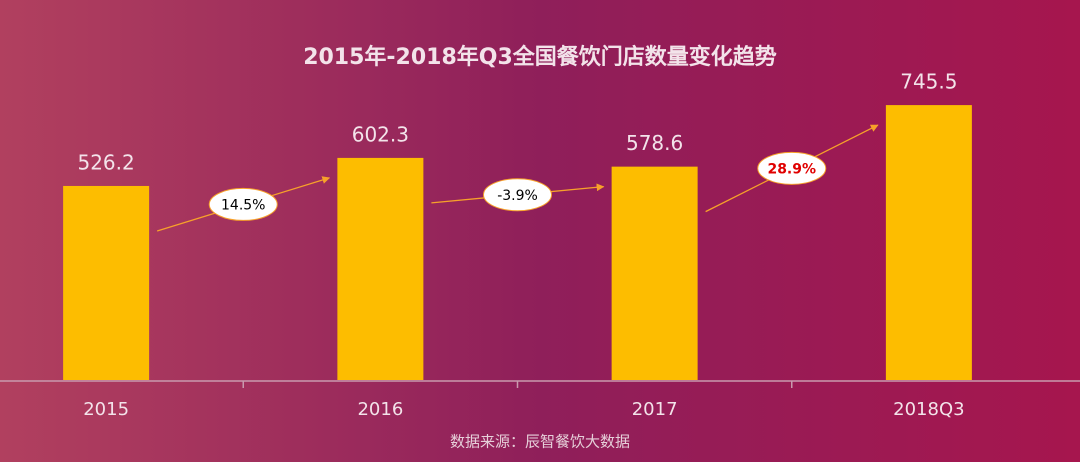 The width and height of the screenshot is (1080, 466). What do you see at coordinates (654, 143) in the screenshot?
I see `value-label: 578.6` at bounding box center [654, 143].